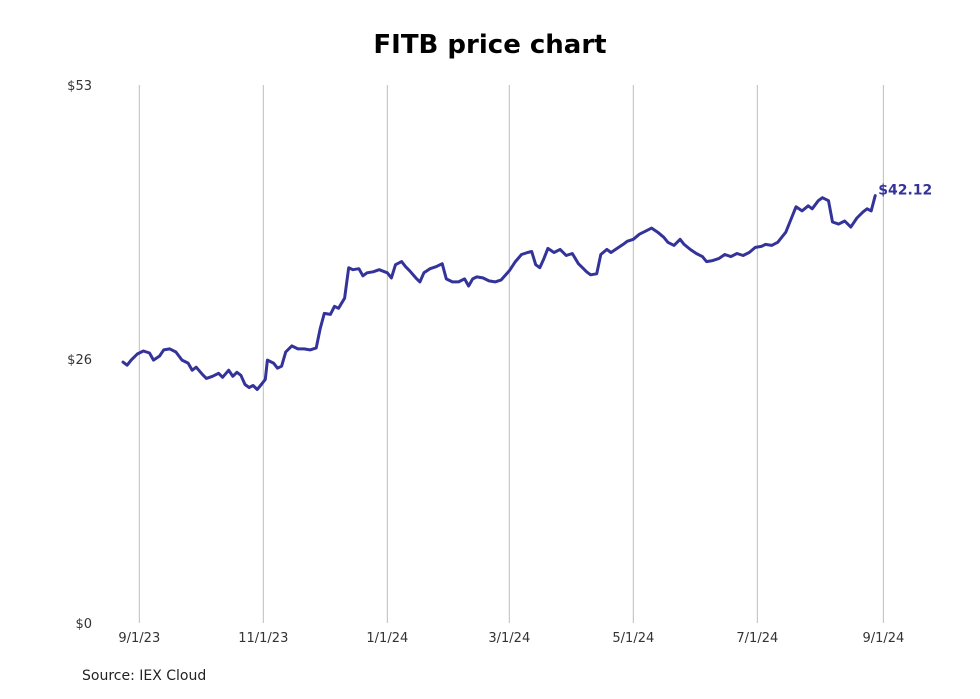  I want to click on y-axis: $0 $26 $53, so click(79, 355).